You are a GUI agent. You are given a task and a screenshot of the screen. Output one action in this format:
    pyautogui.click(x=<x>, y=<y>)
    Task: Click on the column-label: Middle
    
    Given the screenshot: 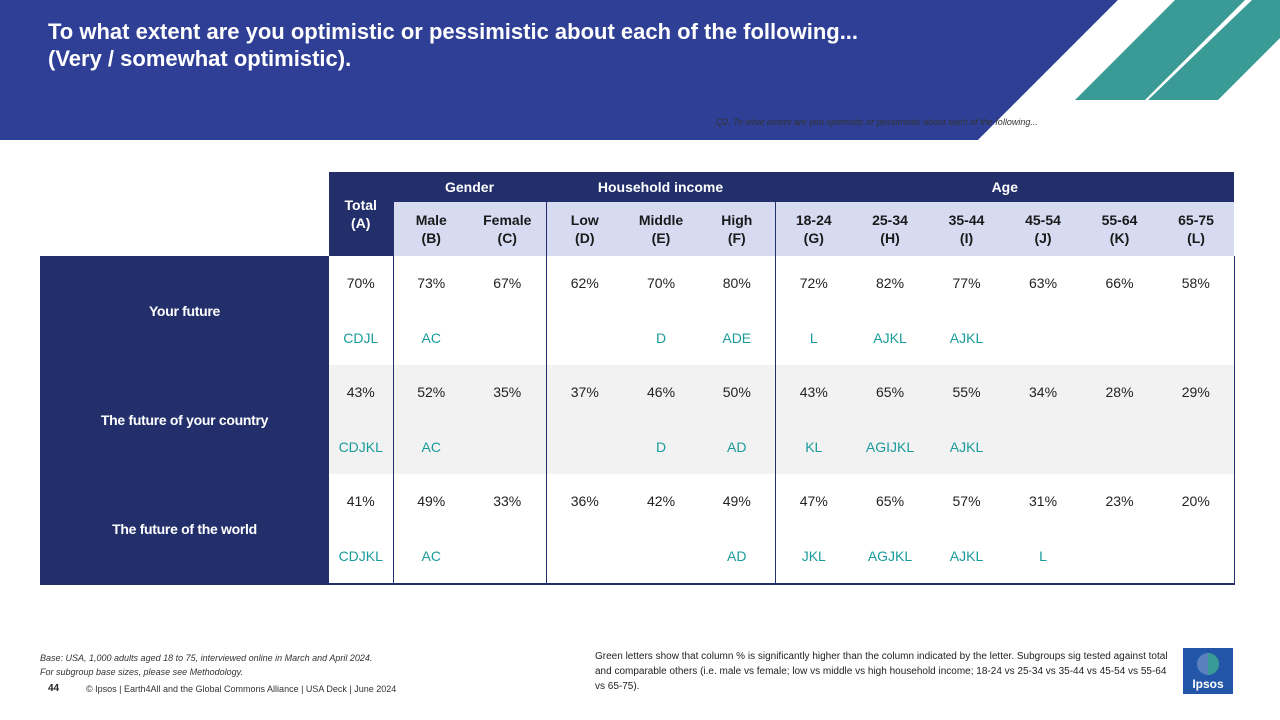 What is the action you would take?
    pyautogui.click(x=661, y=220)
    